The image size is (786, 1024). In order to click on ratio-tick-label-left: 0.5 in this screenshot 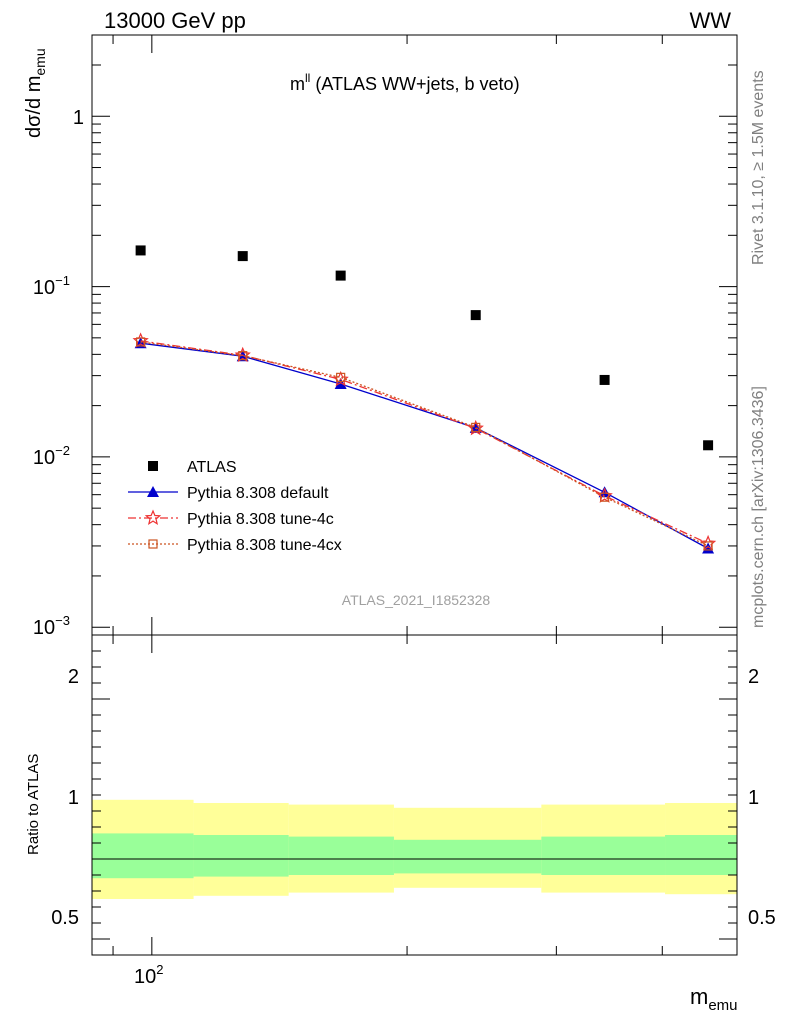, I will do `click(65, 918)`.